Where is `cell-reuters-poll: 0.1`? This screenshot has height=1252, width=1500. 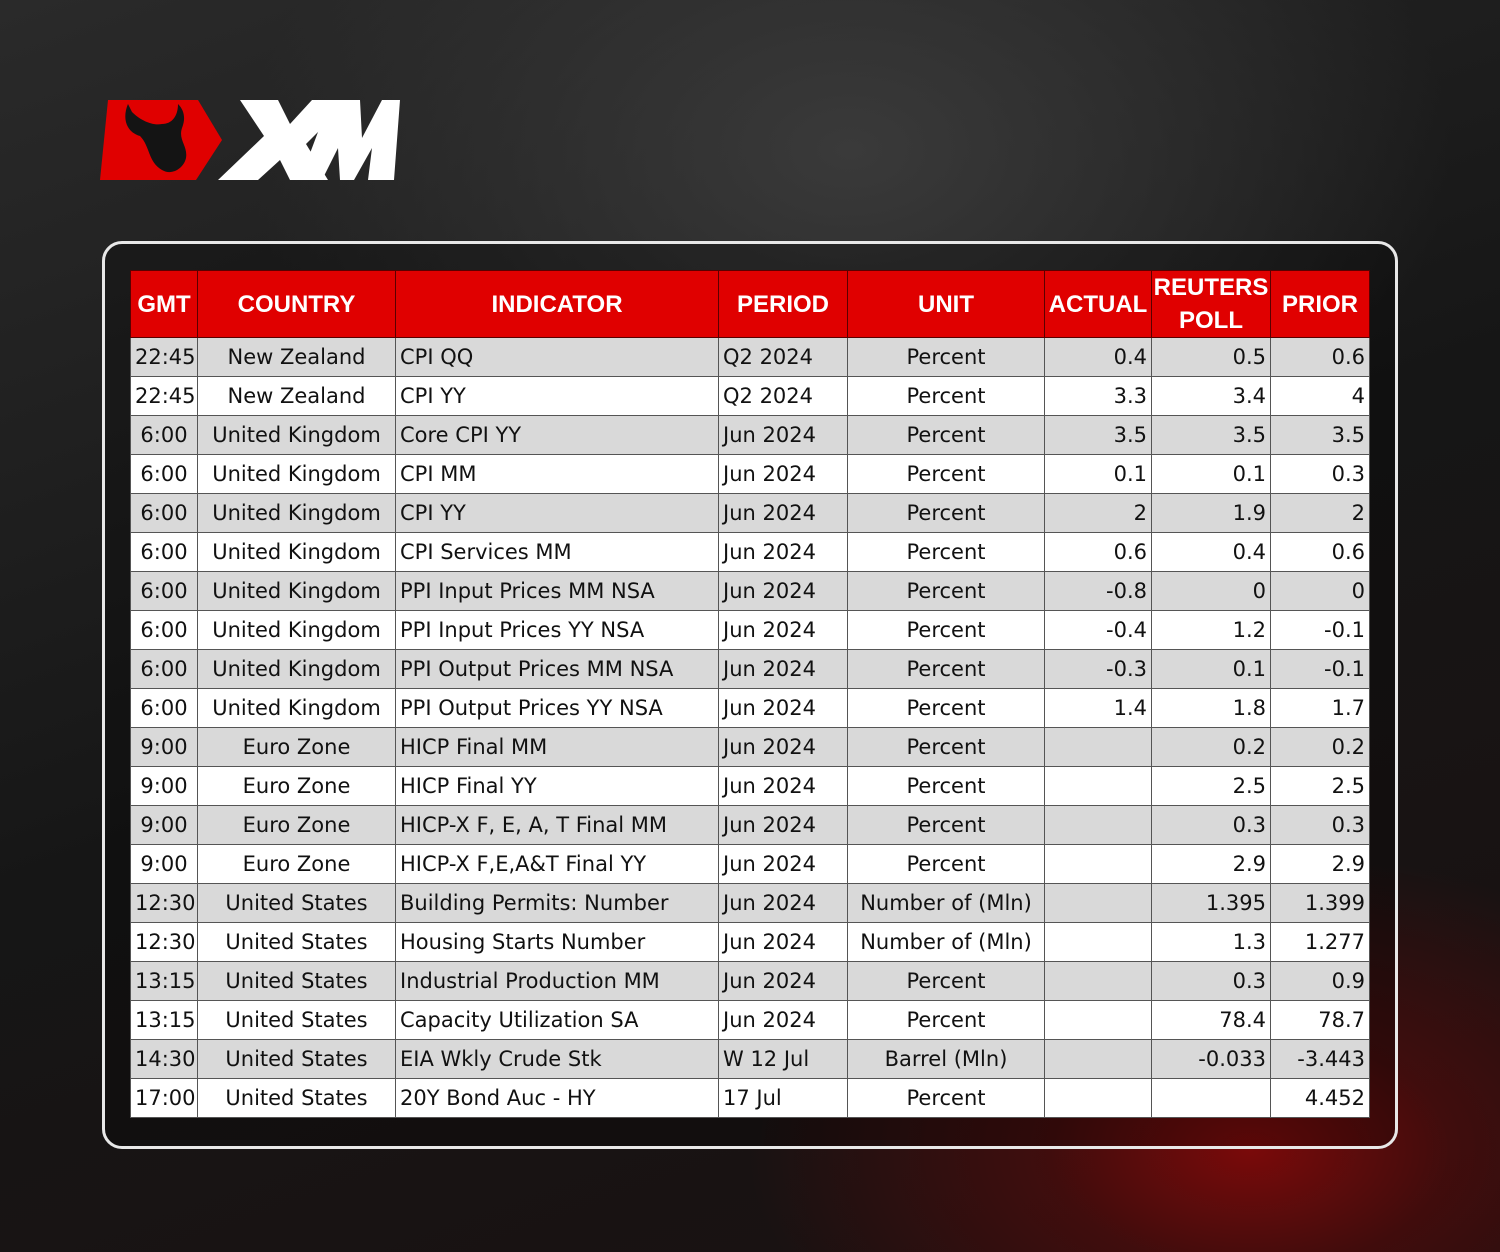 cell-reuters-poll: 0.1 is located at coordinates (1211, 474).